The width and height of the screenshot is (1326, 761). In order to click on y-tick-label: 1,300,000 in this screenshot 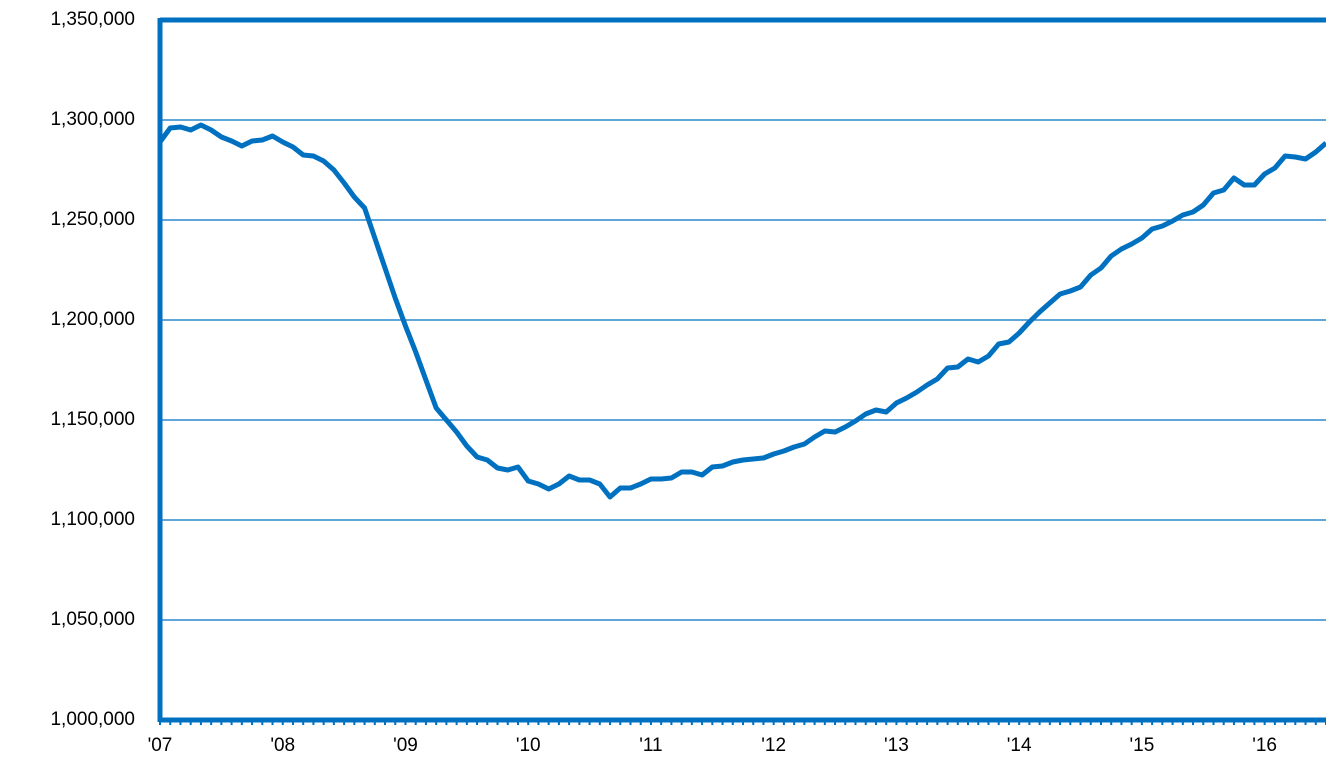, I will do `click(92, 119)`.